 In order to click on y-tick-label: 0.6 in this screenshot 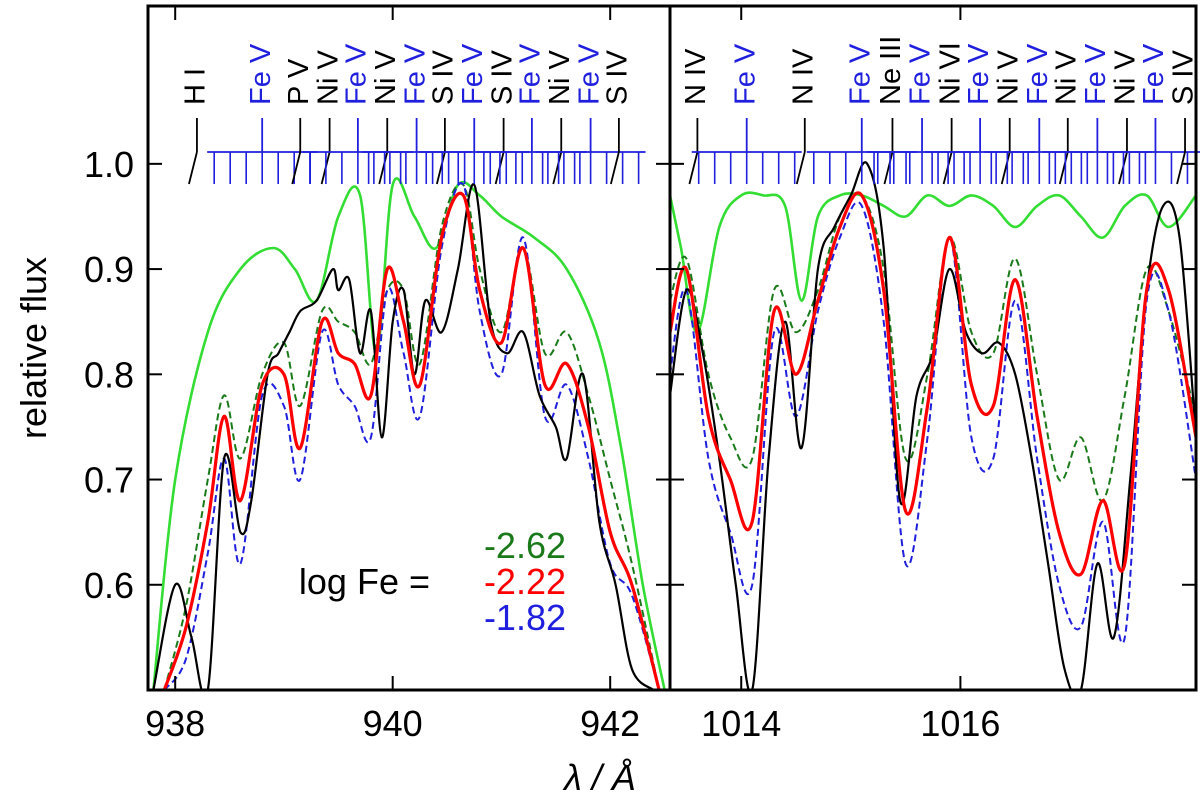, I will do `click(109, 585)`.